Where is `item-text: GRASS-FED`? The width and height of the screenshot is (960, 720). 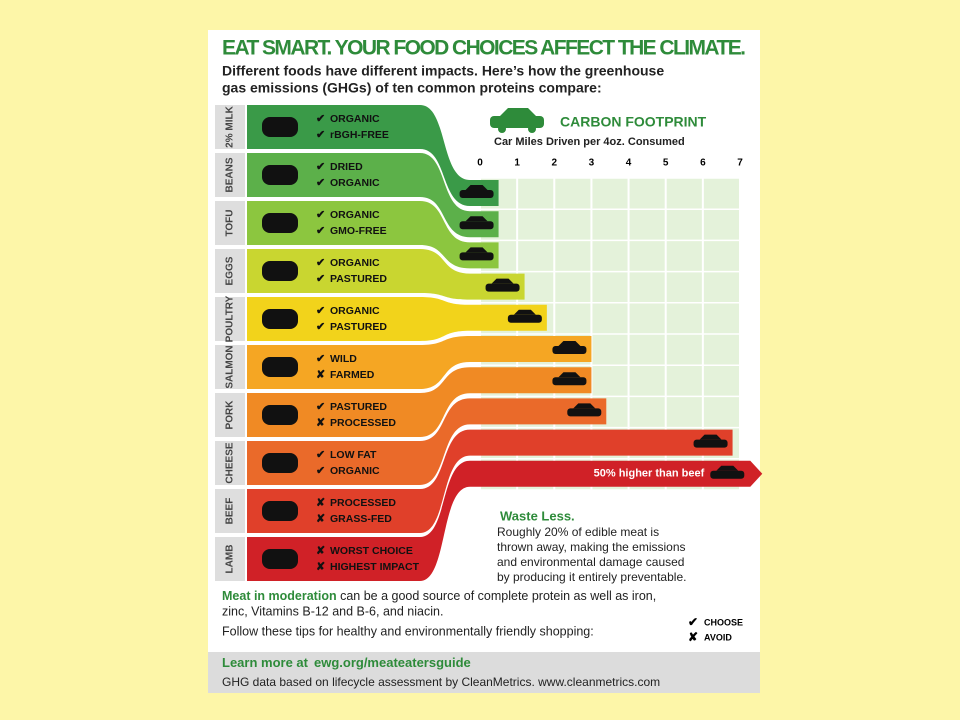
item-text: GRASS-FED is located at coordinates (361, 519).